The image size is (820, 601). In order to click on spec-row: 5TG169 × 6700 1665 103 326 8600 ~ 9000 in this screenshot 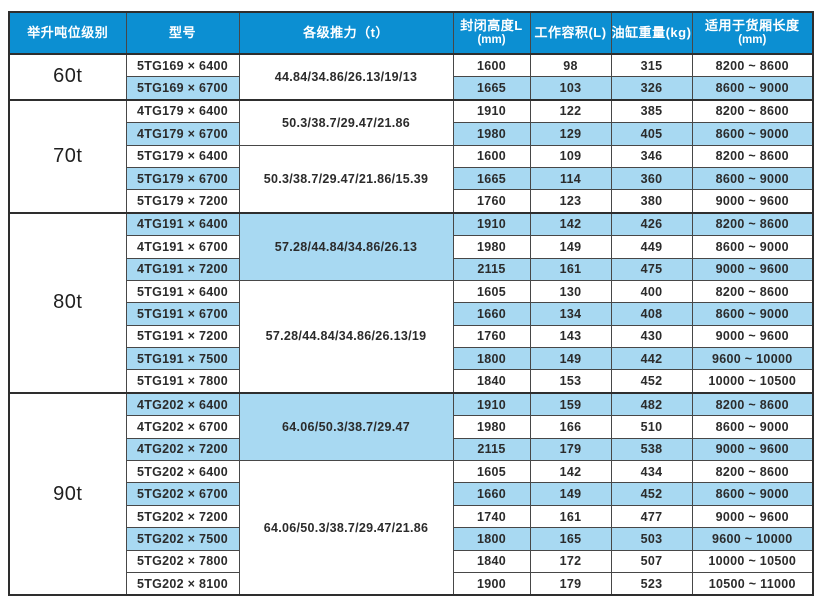, I will do `click(411, 88)`.